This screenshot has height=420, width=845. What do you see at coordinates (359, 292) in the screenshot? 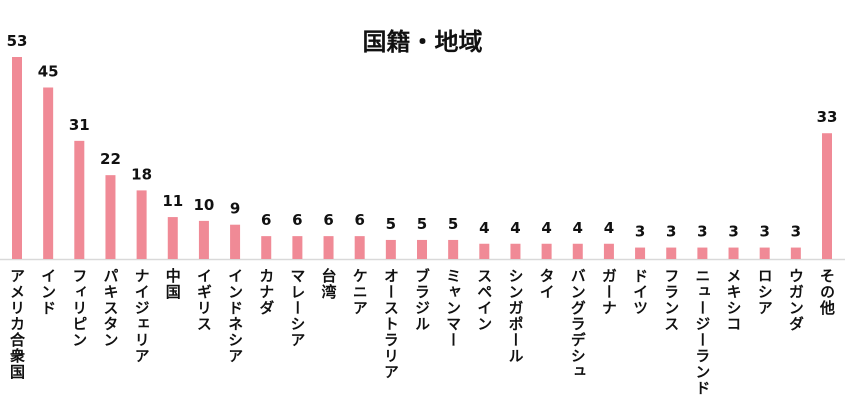
I see `category-label: ケニア` at bounding box center [359, 292].